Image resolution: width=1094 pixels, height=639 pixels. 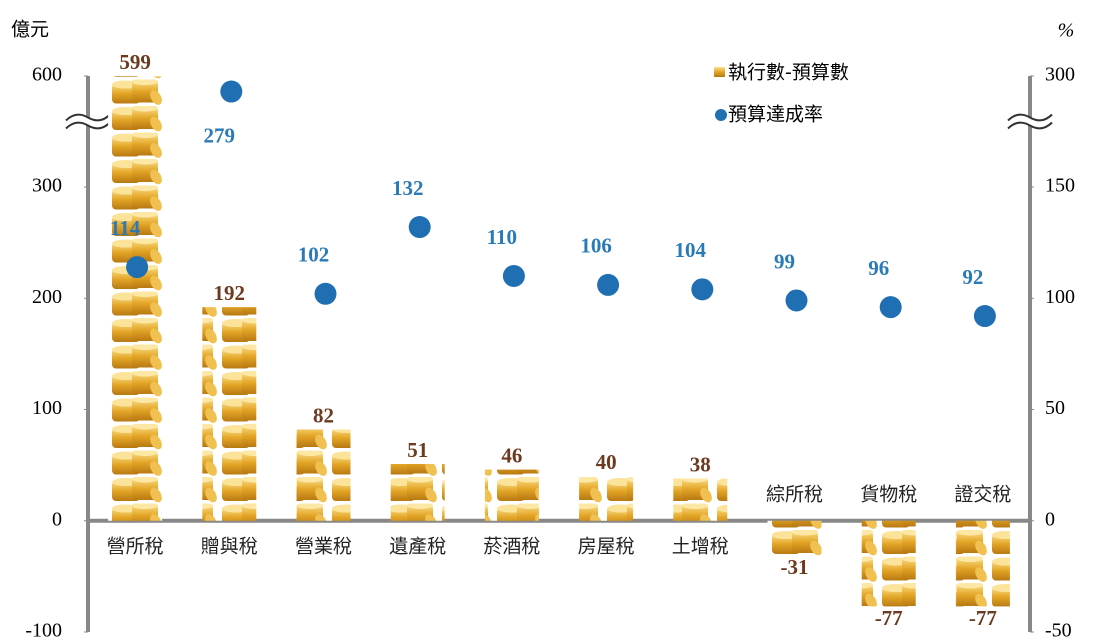 What do you see at coordinates (1058, 629) in the screenshot?
I see `y2-tick-label: -50` at bounding box center [1058, 629].